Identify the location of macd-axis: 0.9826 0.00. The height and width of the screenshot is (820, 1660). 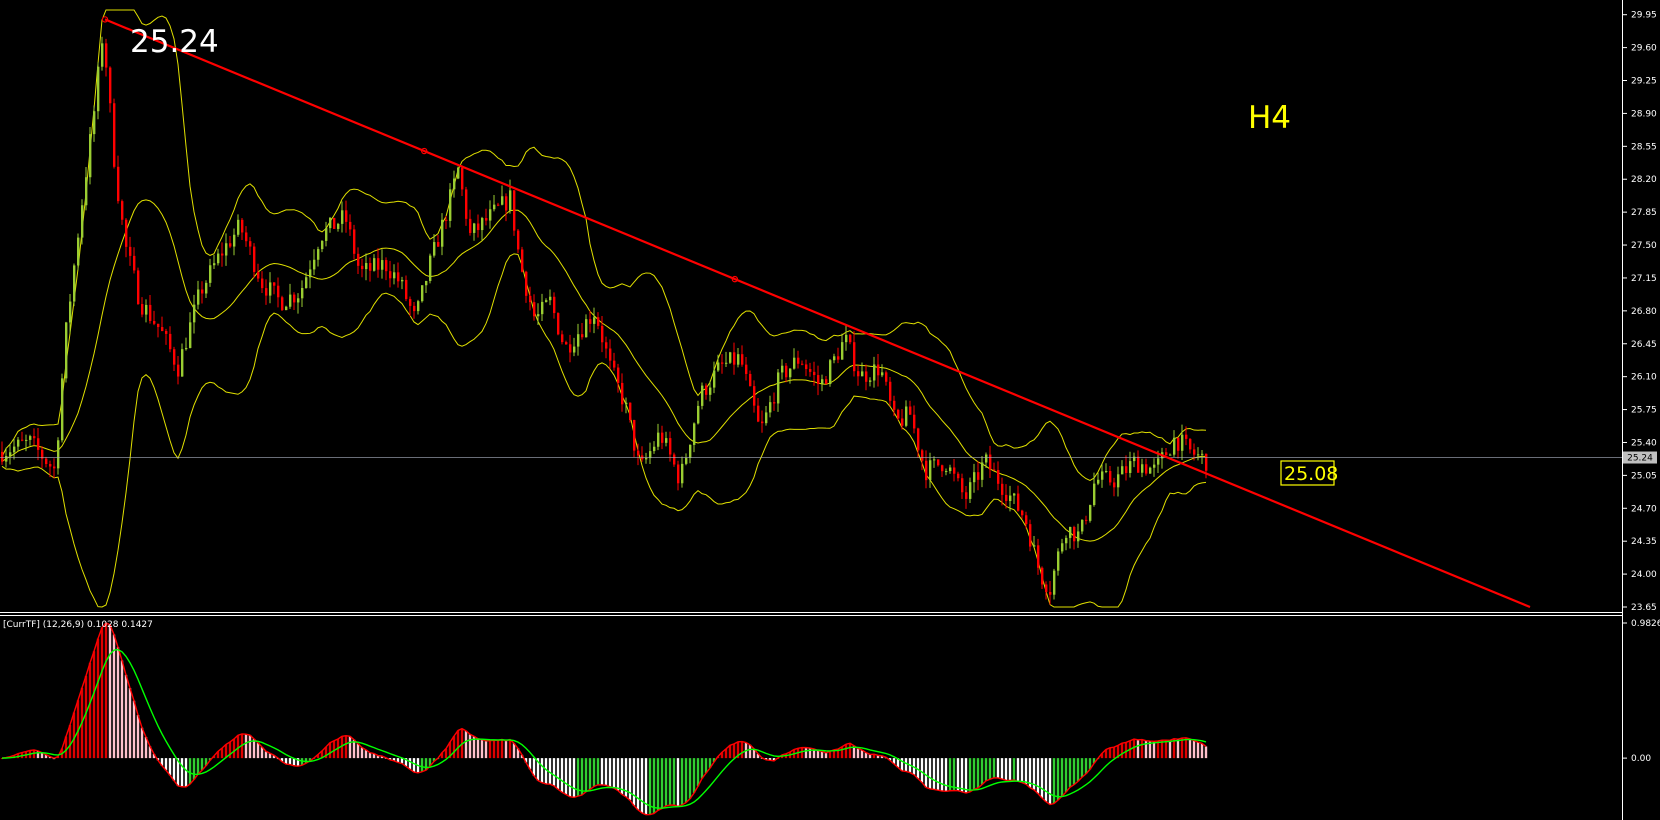
(1641, 691).